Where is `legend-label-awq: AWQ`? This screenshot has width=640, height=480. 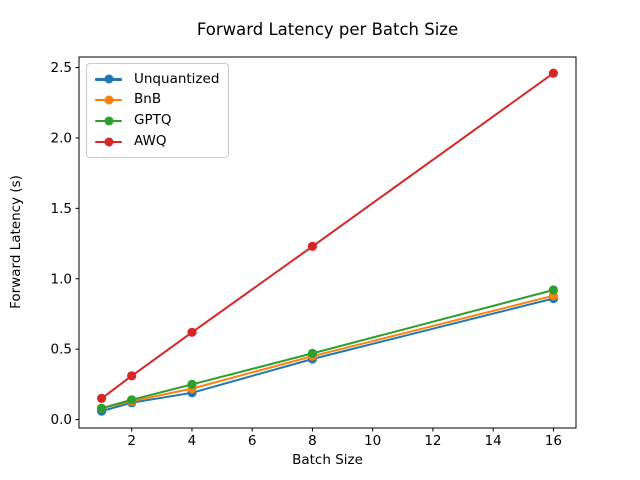 legend-label-awq: AWQ is located at coordinates (150, 141).